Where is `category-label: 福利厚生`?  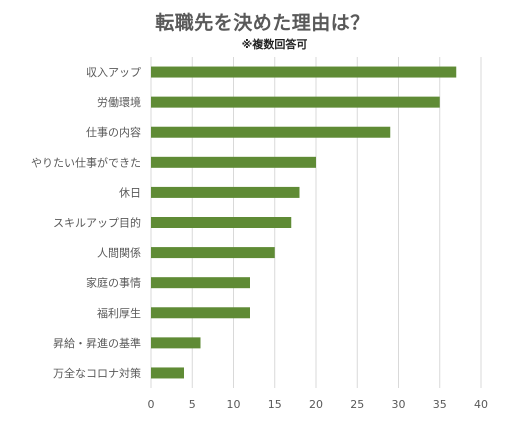 category-label: 福利厚生 is located at coordinates (119, 313).